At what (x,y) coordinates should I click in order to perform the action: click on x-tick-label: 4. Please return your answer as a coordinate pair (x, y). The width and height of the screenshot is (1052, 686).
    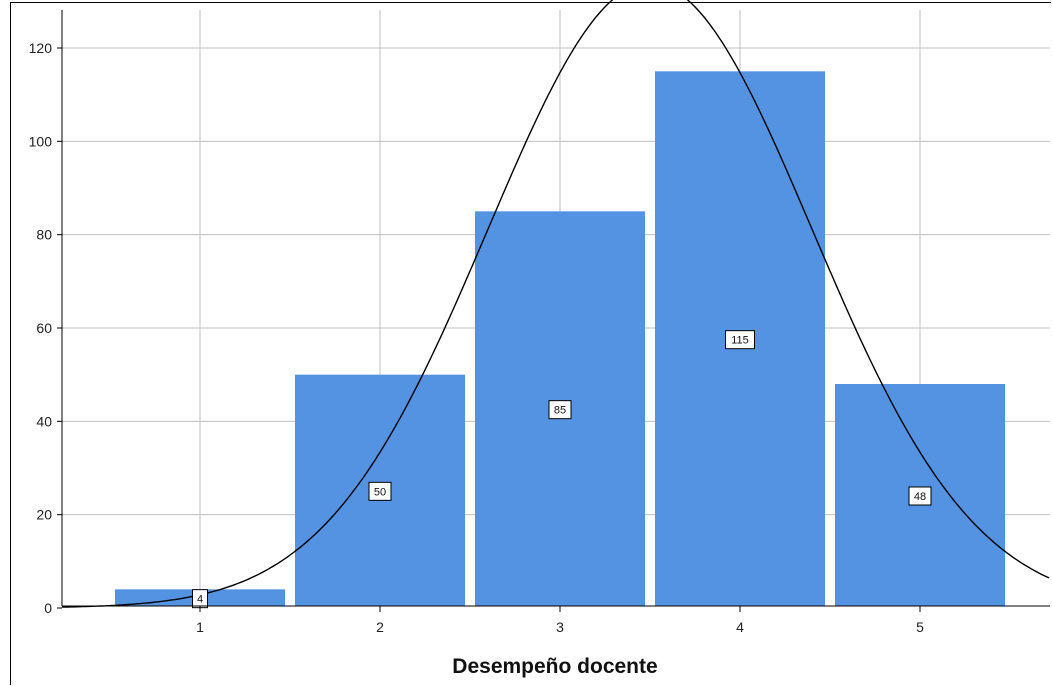
    Looking at the image, I should click on (740, 627).